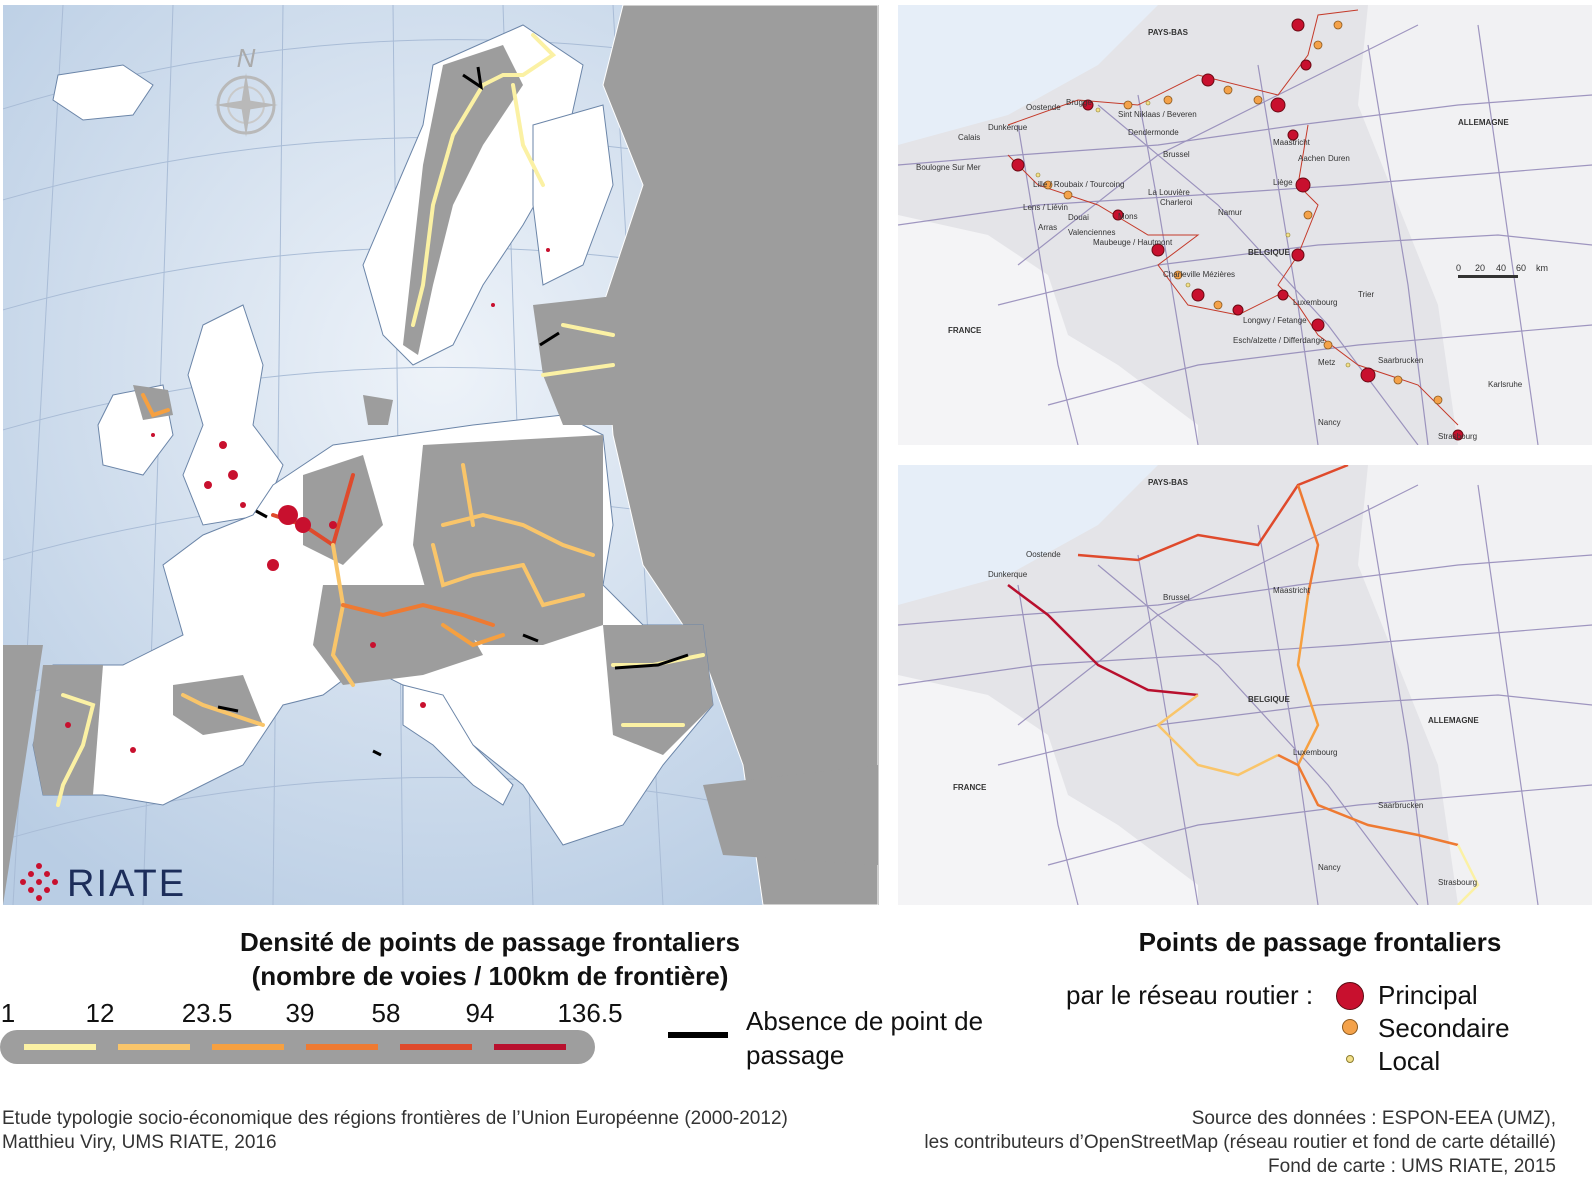 The height and width of the screenshot is (1179, 1596). What do you see at coordinates (1169, 192) in the screenshot?
I see `label-la-louviere: La Louvière` at bounding box center [1169, 192].